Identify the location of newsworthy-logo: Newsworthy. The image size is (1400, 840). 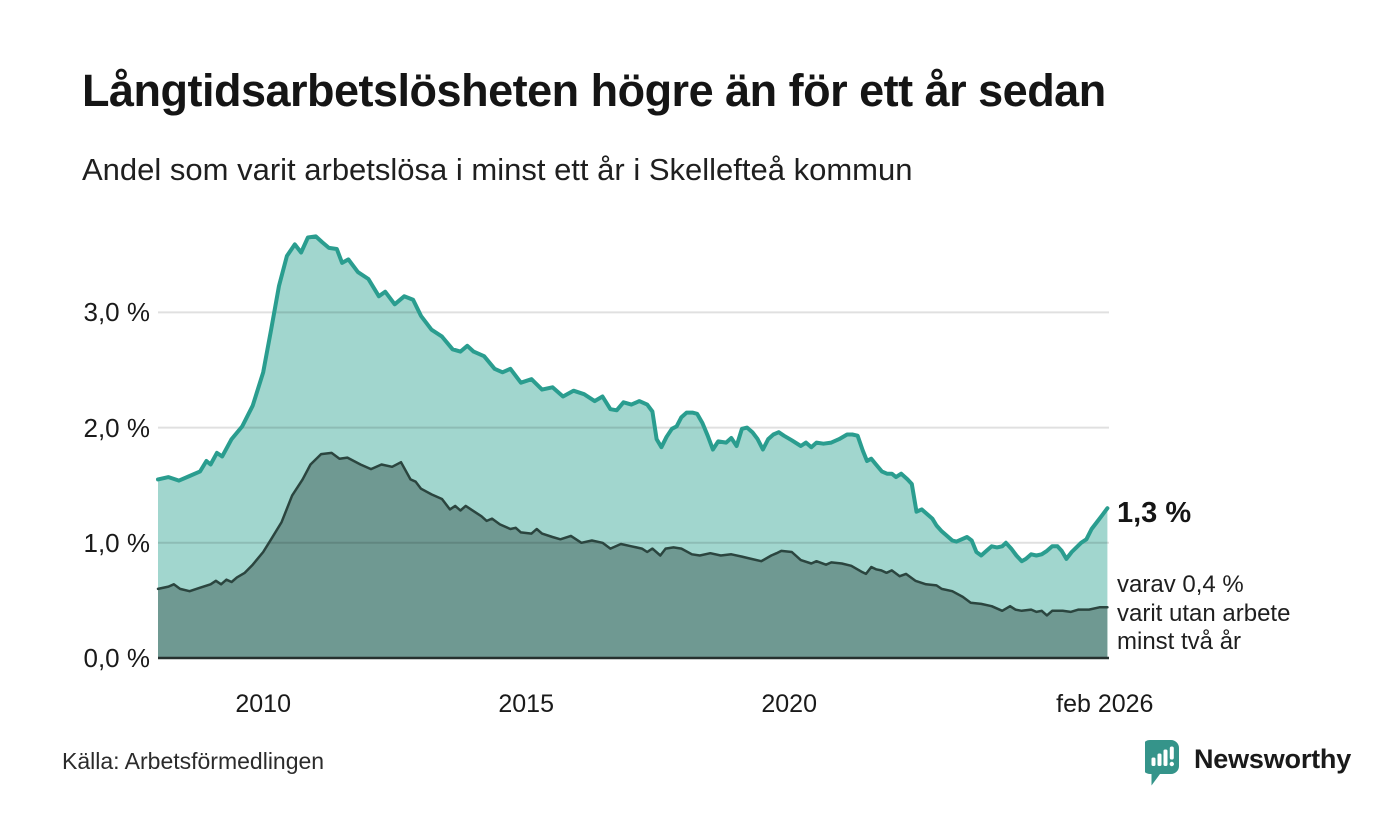
(1248, 764).